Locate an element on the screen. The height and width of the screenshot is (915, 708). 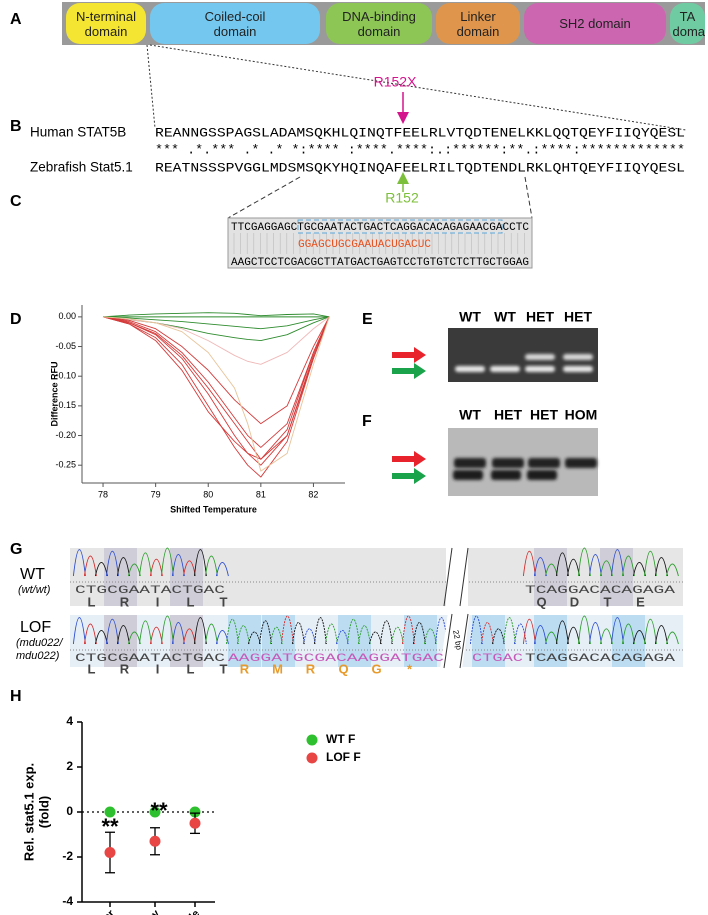
x-tick-label: 82 is located at coordinates (313, 494).